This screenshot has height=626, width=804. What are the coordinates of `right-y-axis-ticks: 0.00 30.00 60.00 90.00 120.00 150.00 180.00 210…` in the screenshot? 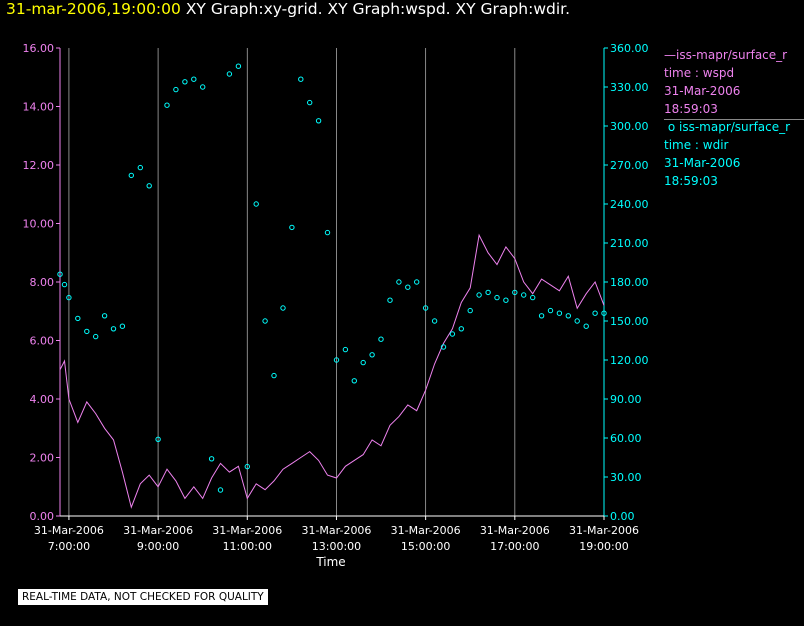 It's located at (626, 282).